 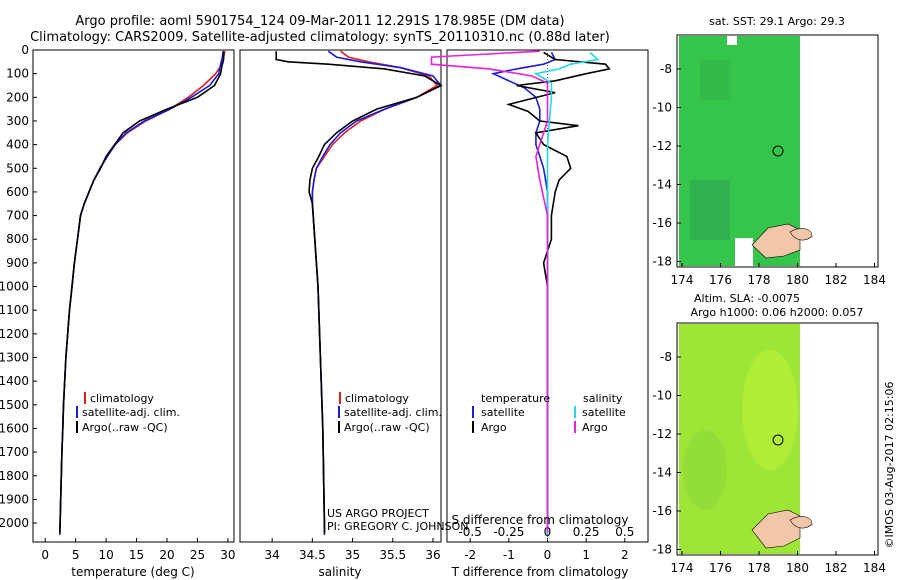 What do you see at coordinates (801, 522) in the screenshot?
I see `sla-land` at bounding box center [801, 522].